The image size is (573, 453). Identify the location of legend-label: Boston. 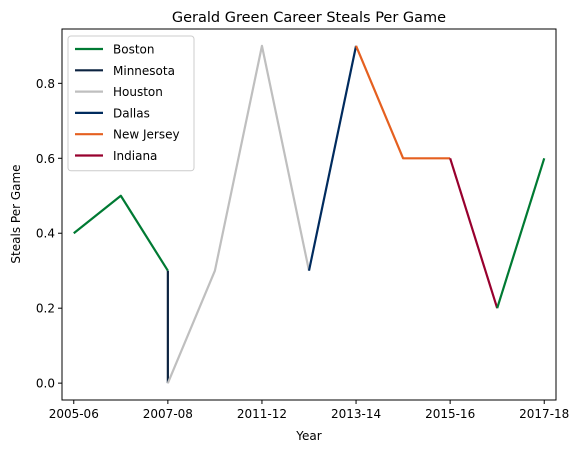
(133, 50).